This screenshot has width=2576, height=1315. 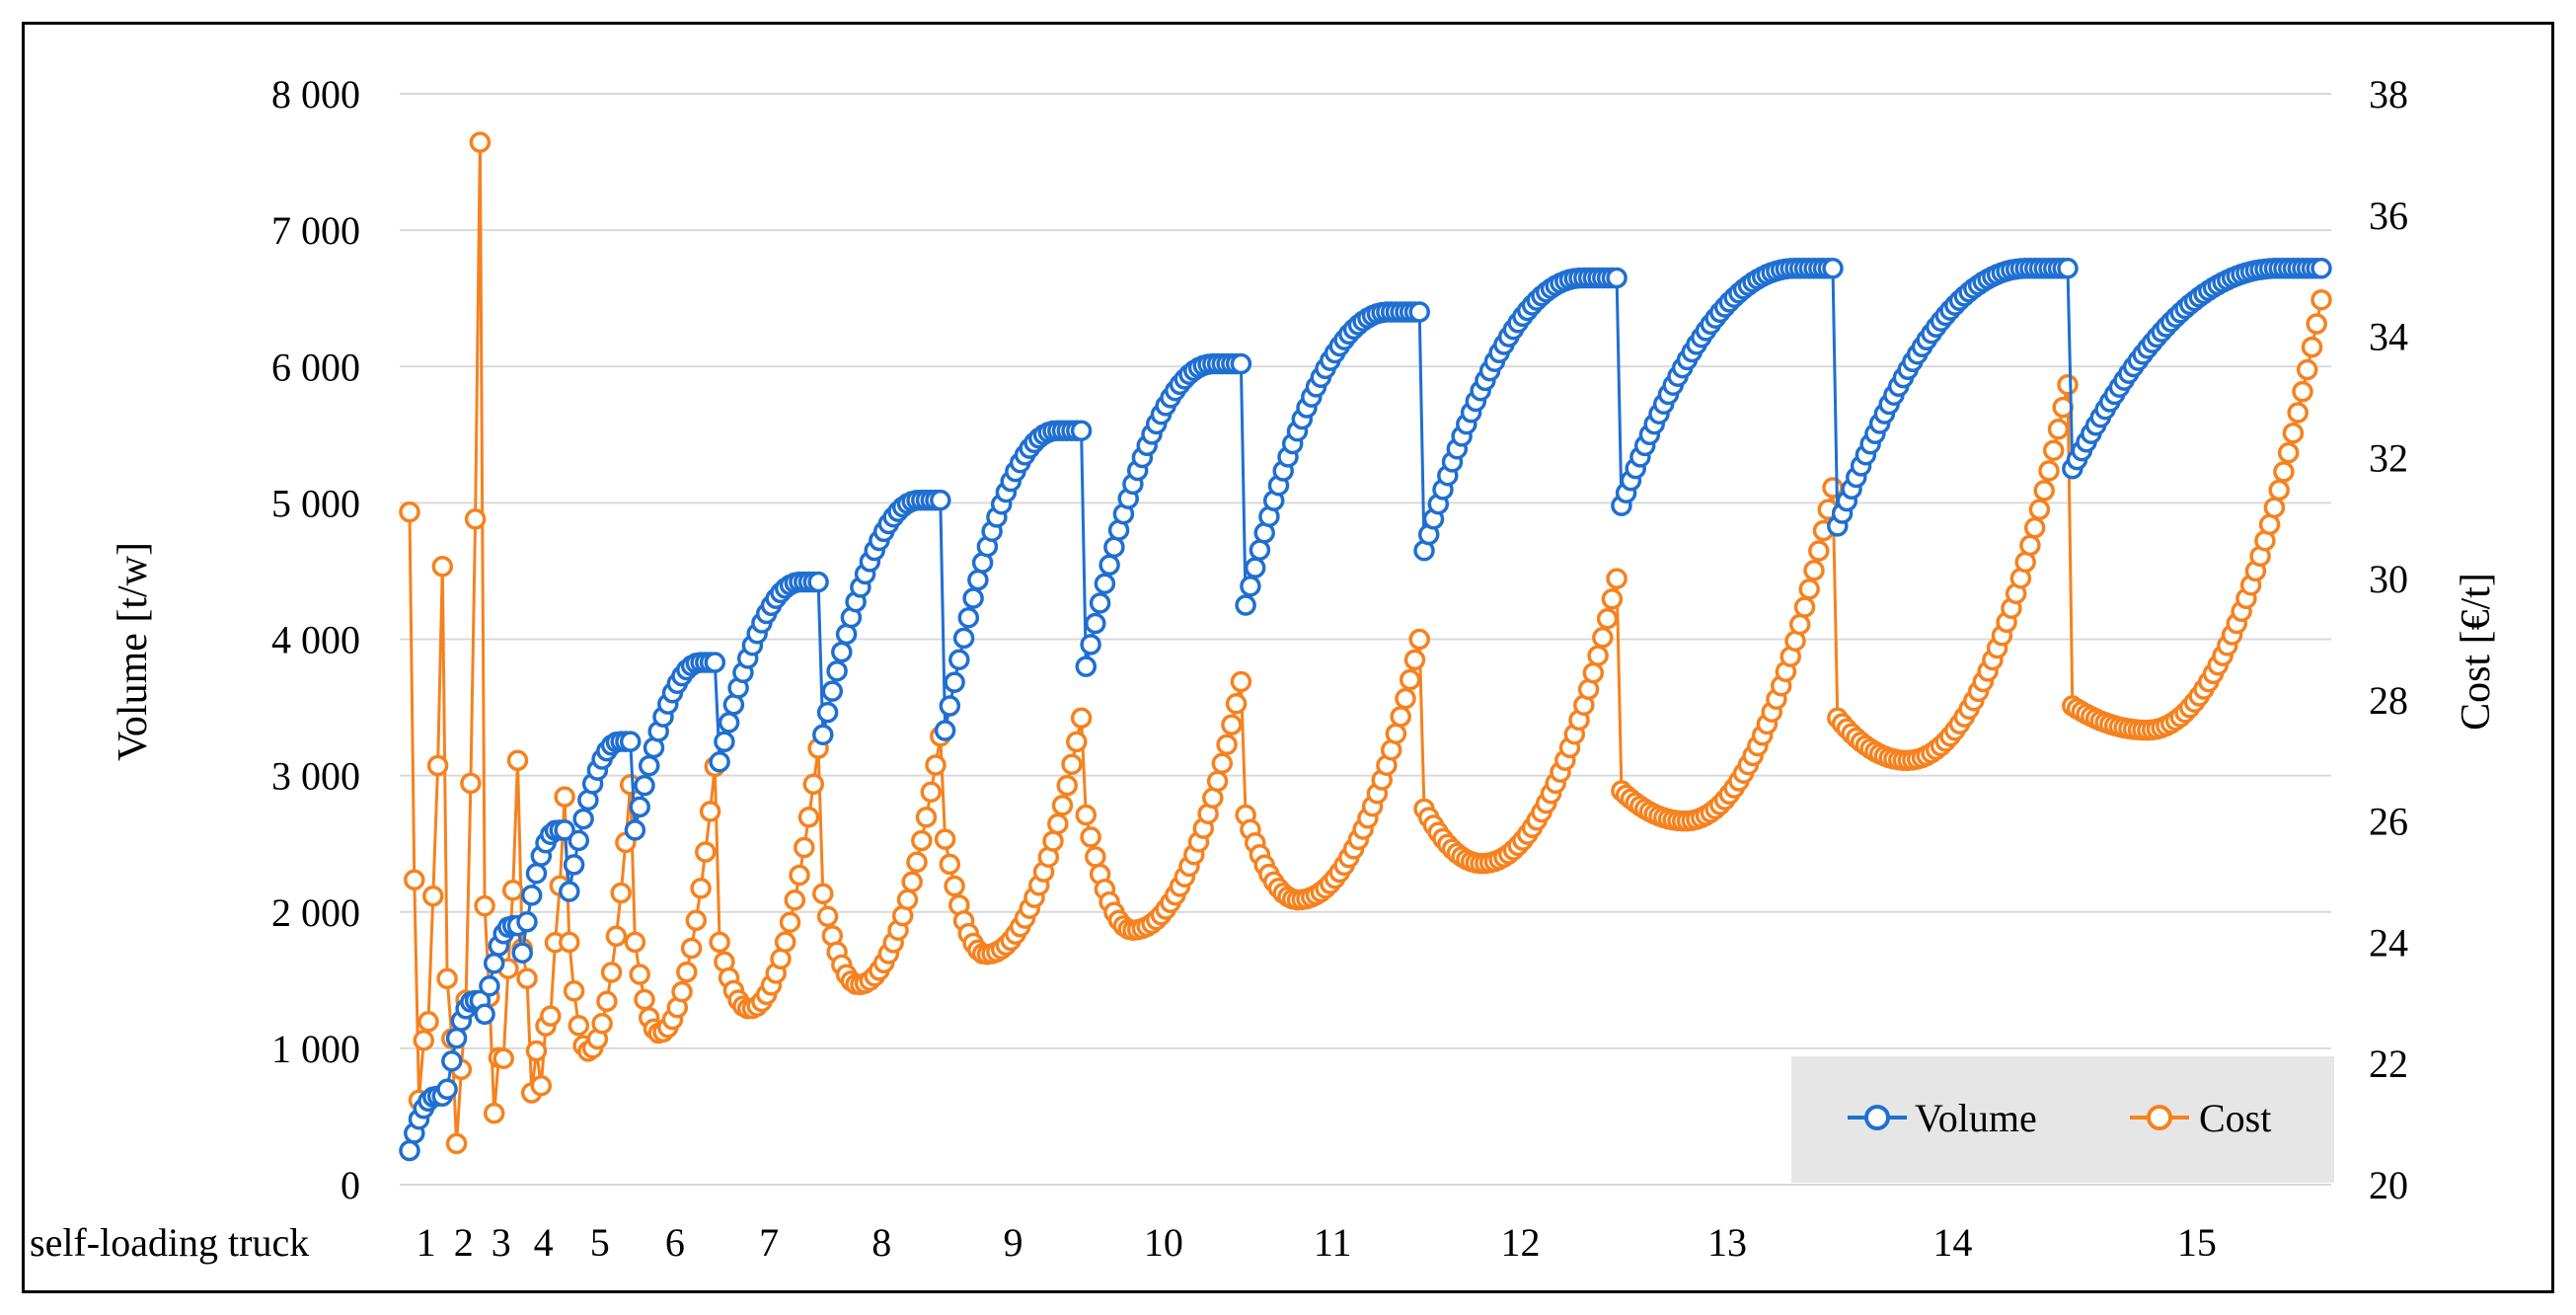 What do you see at coordinates (544, 1243) in the screenshot?
I see `x-tick-label: 4` at bounding box center [544, 1243].